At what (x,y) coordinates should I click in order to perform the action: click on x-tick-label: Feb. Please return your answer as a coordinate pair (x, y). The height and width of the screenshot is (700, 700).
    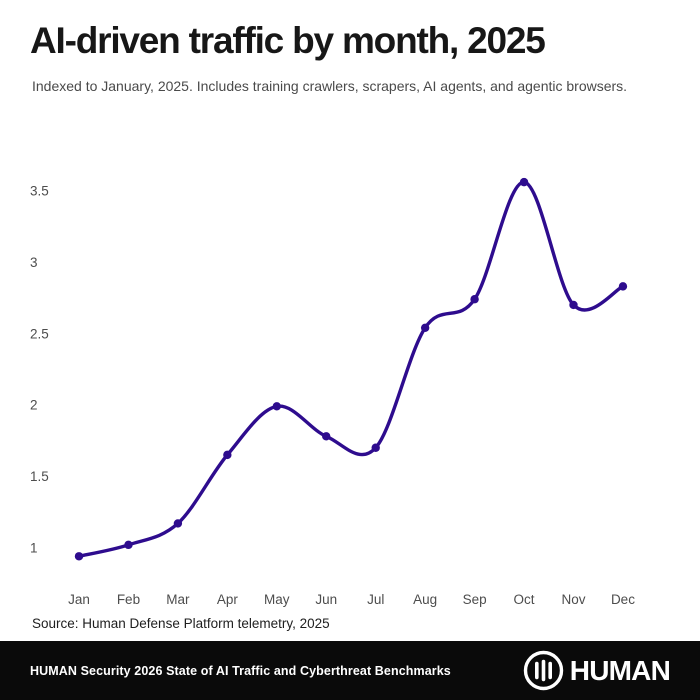
    Looking at the image, I should click on (128, 599).